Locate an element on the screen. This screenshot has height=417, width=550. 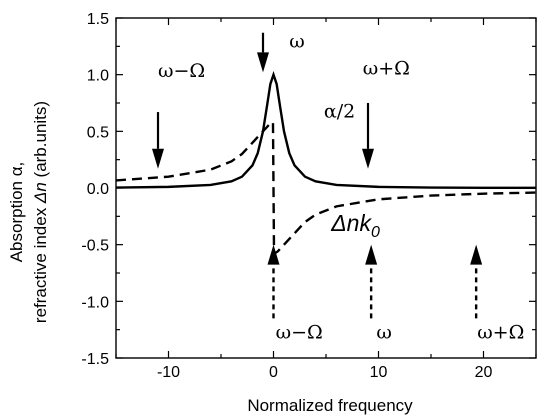
y-tick-label: -1.0 is located at coordinates (95, 302).